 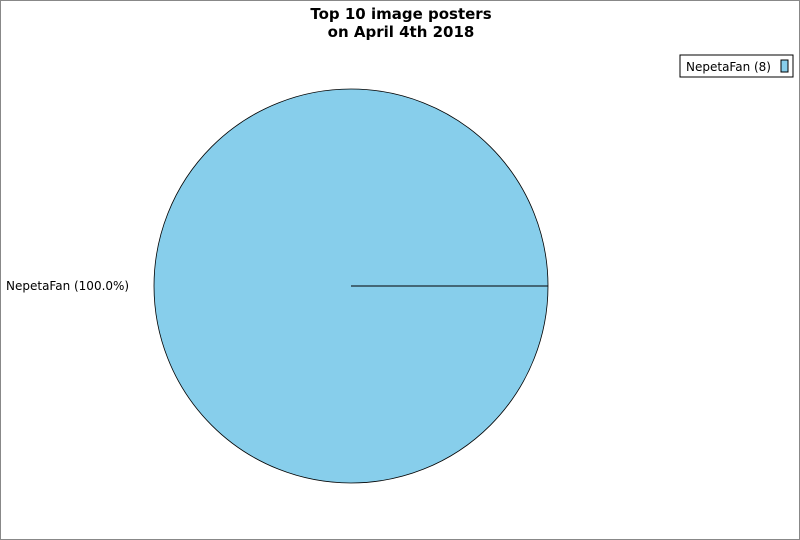 What do you see at coordinates (400, 14) in the screenshot?
I see `chart-title-line-1: Top 10 image posters` at bounding box center [400, 14].